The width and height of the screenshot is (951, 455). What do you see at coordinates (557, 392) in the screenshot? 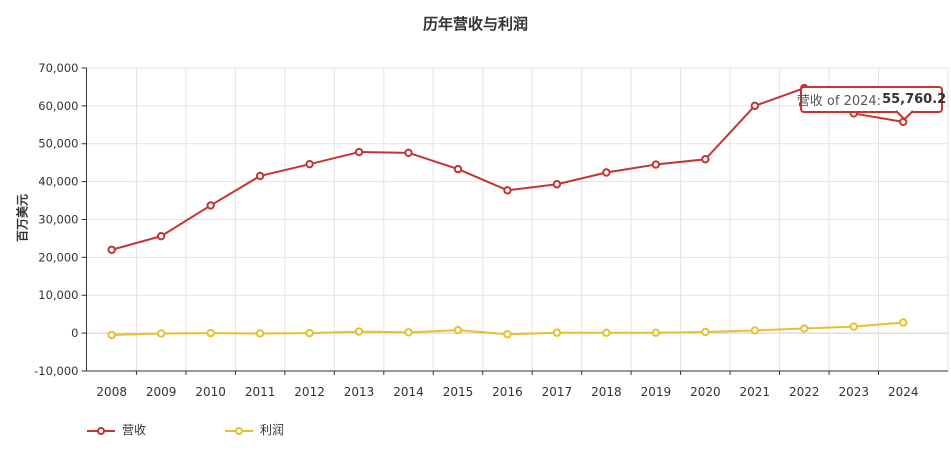
I see `x-axis-tick-label: 2017` at bounding box center [557, 392].